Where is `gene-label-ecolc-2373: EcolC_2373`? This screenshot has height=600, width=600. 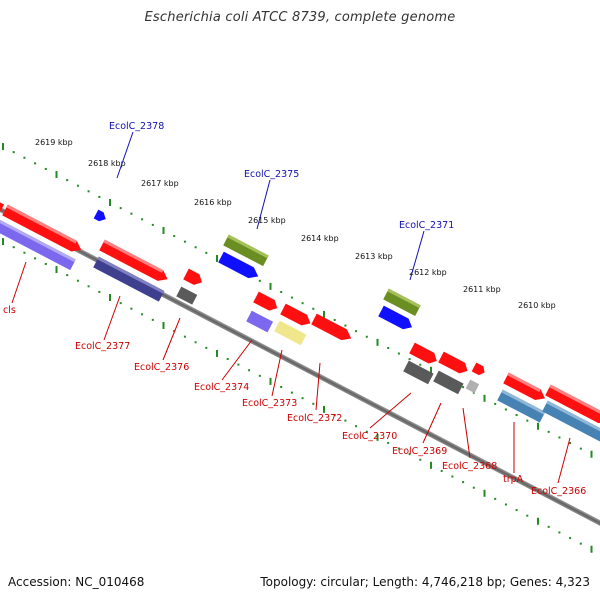
gene-label-ecolc-2373: EcolC_2373 is located at coordinates (269, 403).